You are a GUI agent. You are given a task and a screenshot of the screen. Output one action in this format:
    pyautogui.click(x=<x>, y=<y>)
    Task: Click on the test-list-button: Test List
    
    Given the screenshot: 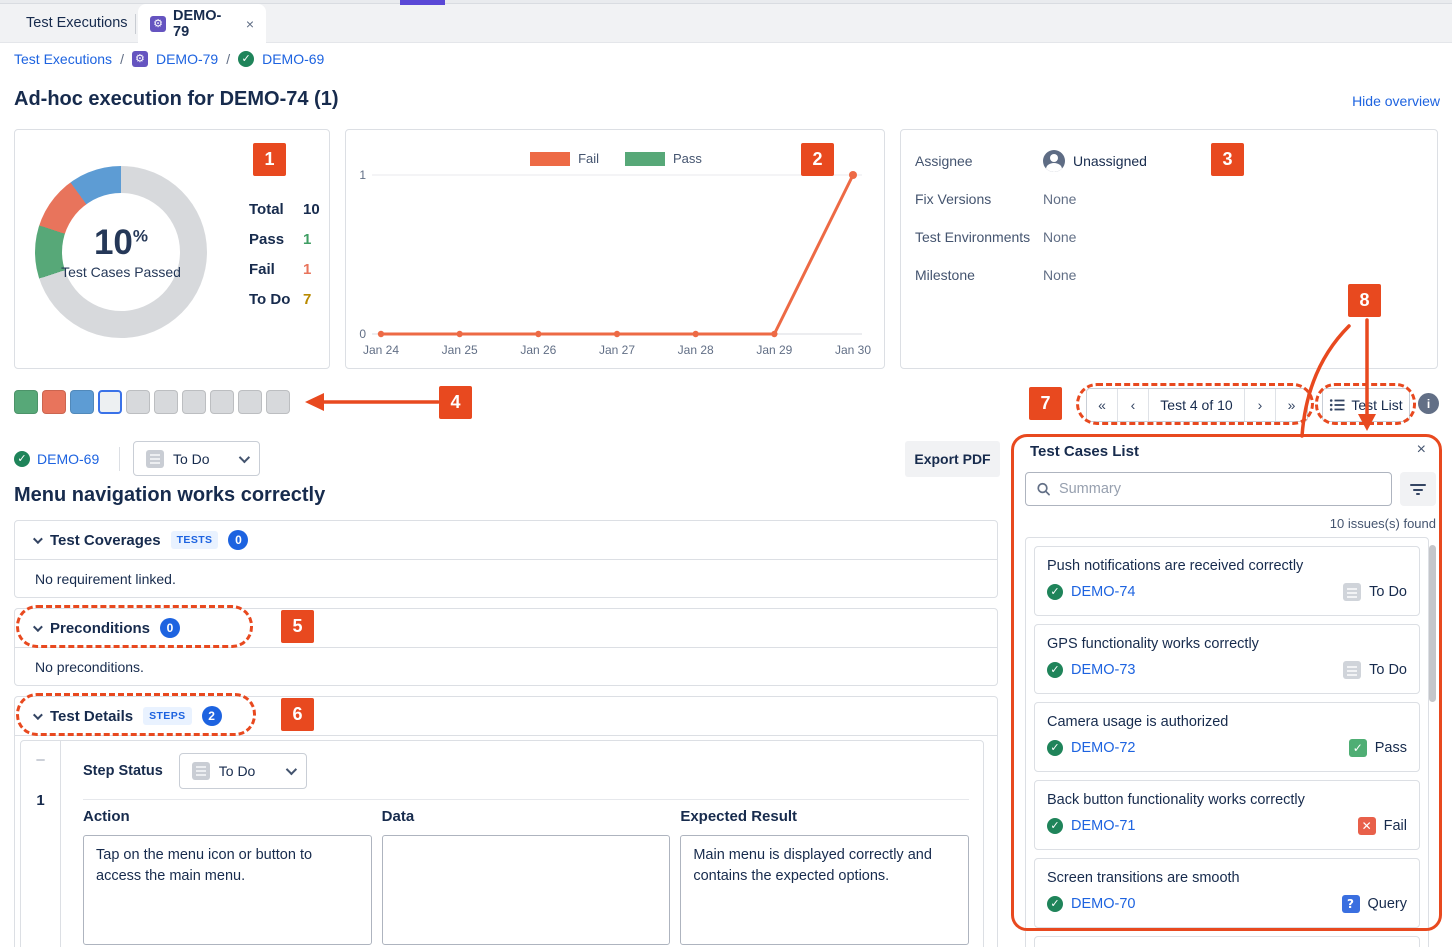 What is the action you would take?
    pyautogui.click(x=1366, y=405)
    